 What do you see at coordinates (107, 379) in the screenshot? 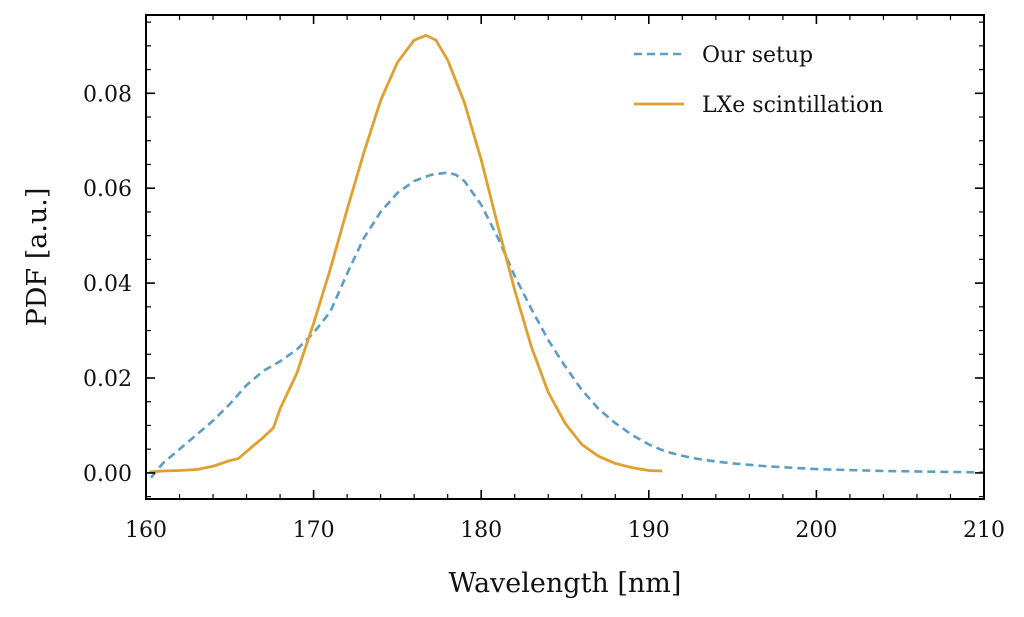
I see `y-tick-label: 0.02` at bounding box center [107, 379].